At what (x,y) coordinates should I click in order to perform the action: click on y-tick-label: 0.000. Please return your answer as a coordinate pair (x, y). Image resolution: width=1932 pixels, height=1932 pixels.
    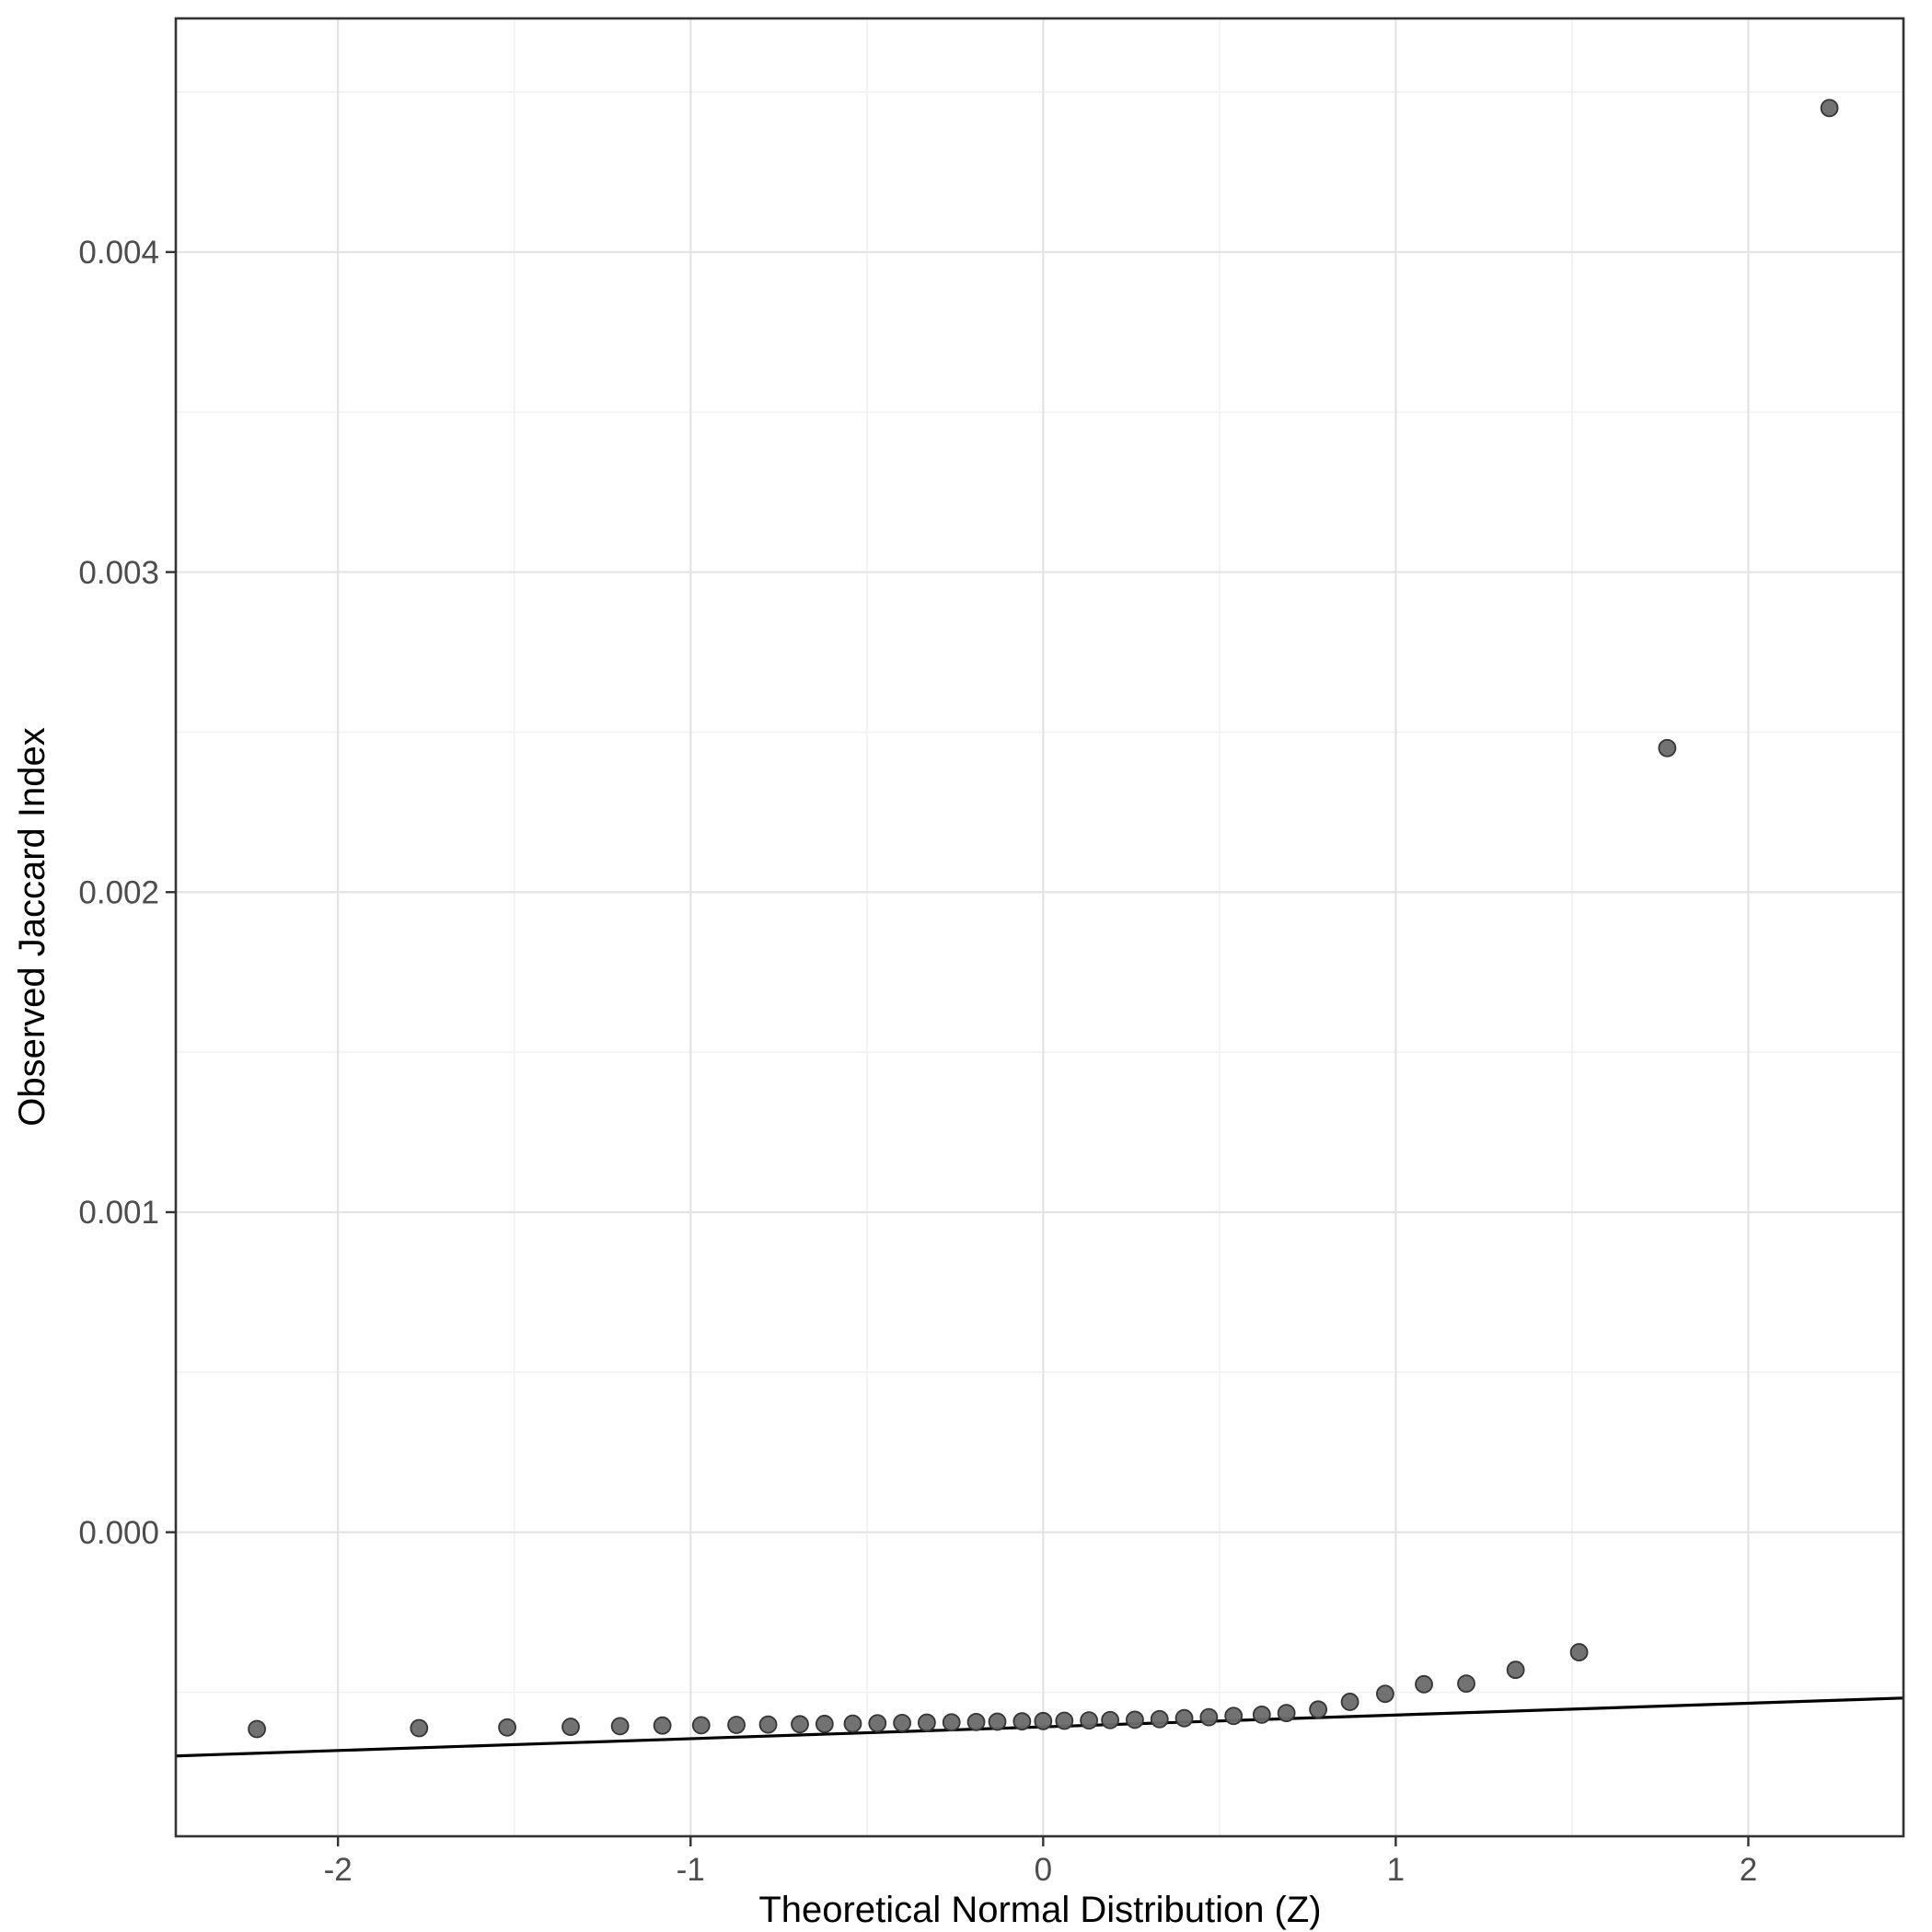
    Looking at the image, I should click on (119, 1533).